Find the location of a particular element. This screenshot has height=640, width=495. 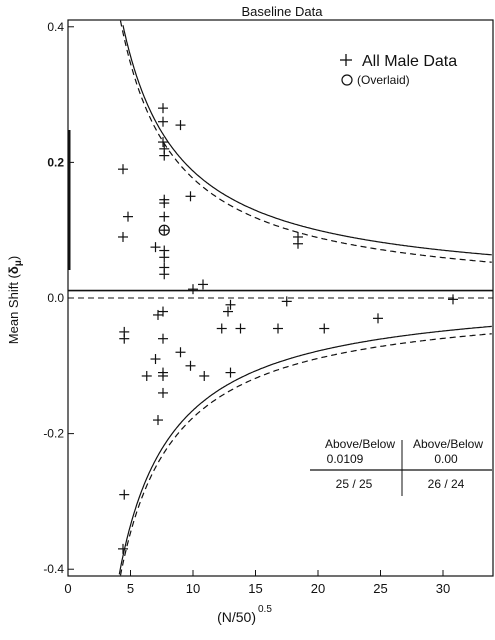

table-col2-header-line1: Above/Below is located at coordinates (448, 444).